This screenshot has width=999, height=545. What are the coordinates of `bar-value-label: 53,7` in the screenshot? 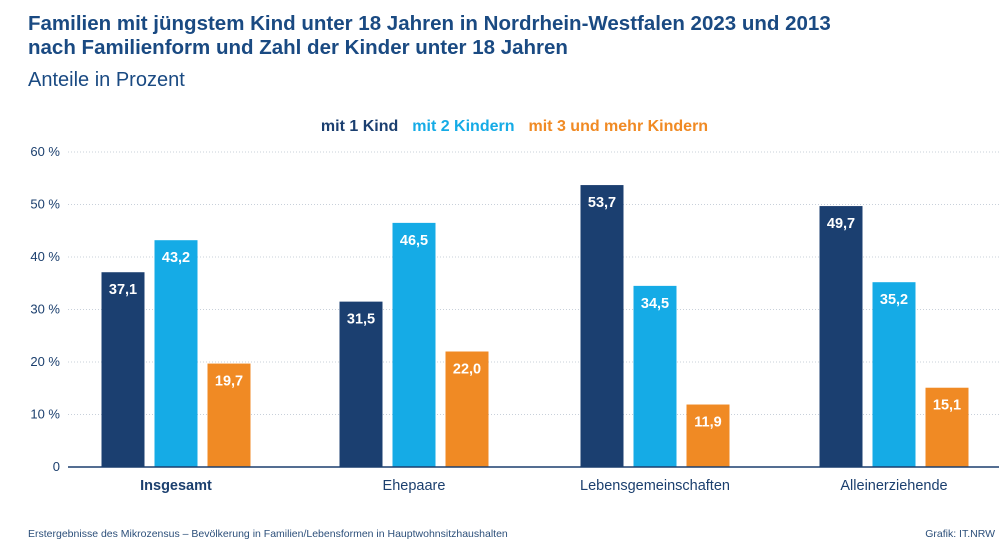 It's located at (602, 203).